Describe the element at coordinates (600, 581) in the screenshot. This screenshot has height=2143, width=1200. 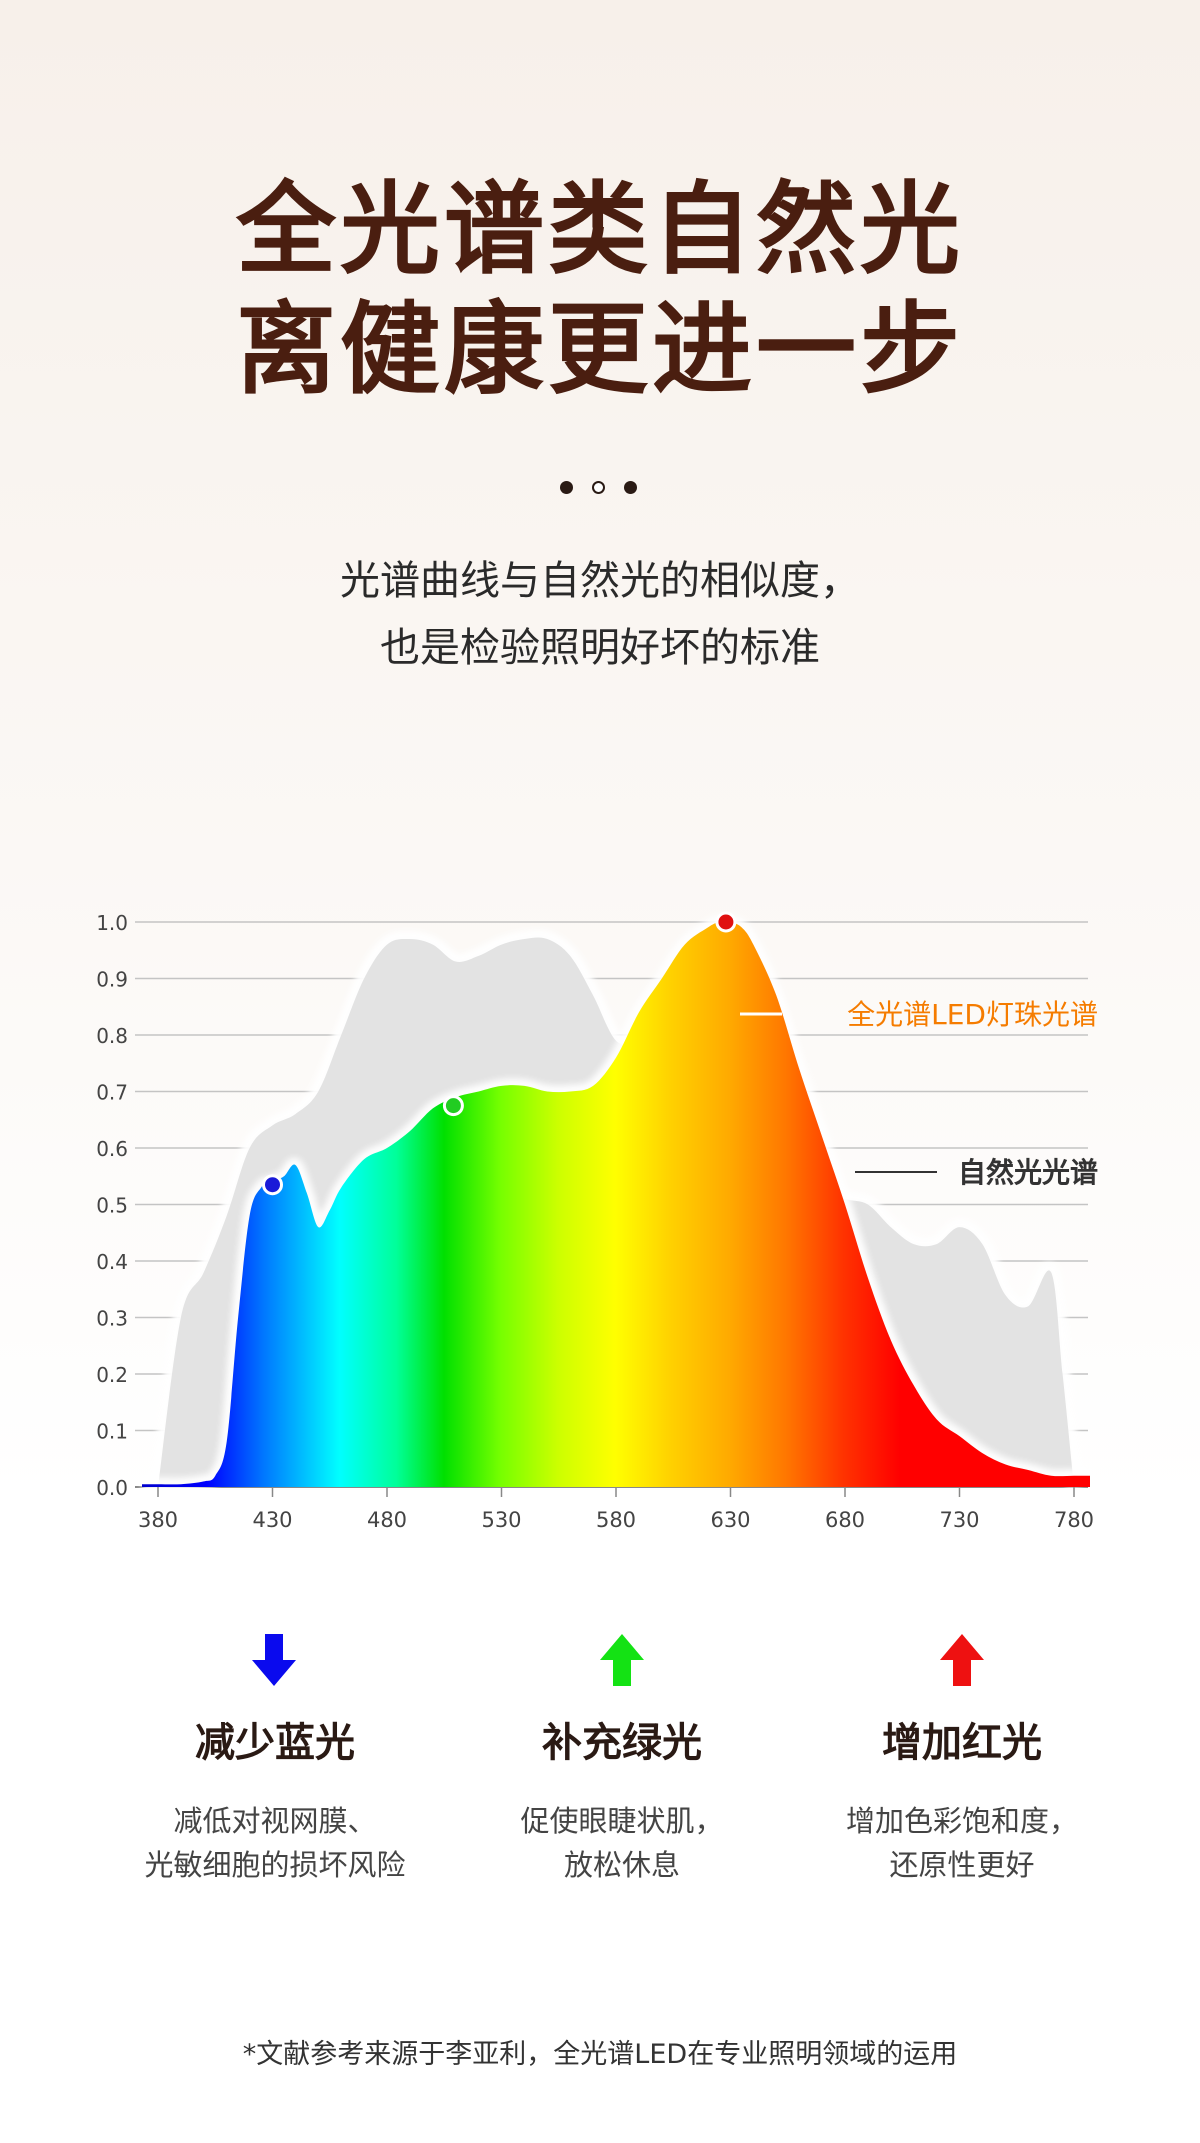
I see `subtitle-line-1: 光谱曲线与自然光的相似度，` at that location.